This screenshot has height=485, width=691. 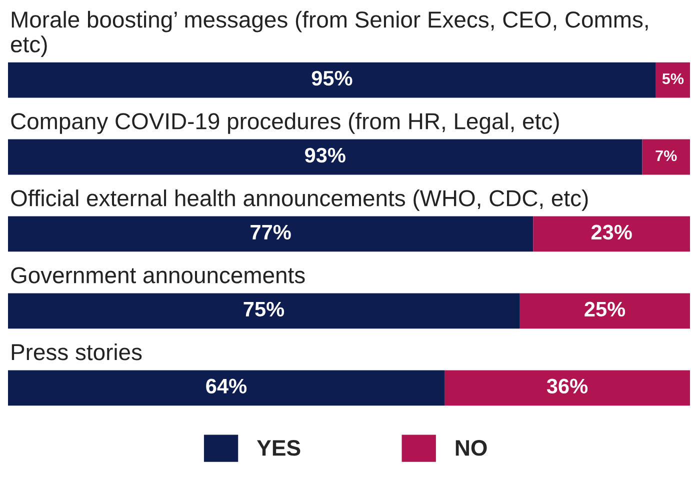 I want to click on data-label: 64%, so click(x=226, y=386).